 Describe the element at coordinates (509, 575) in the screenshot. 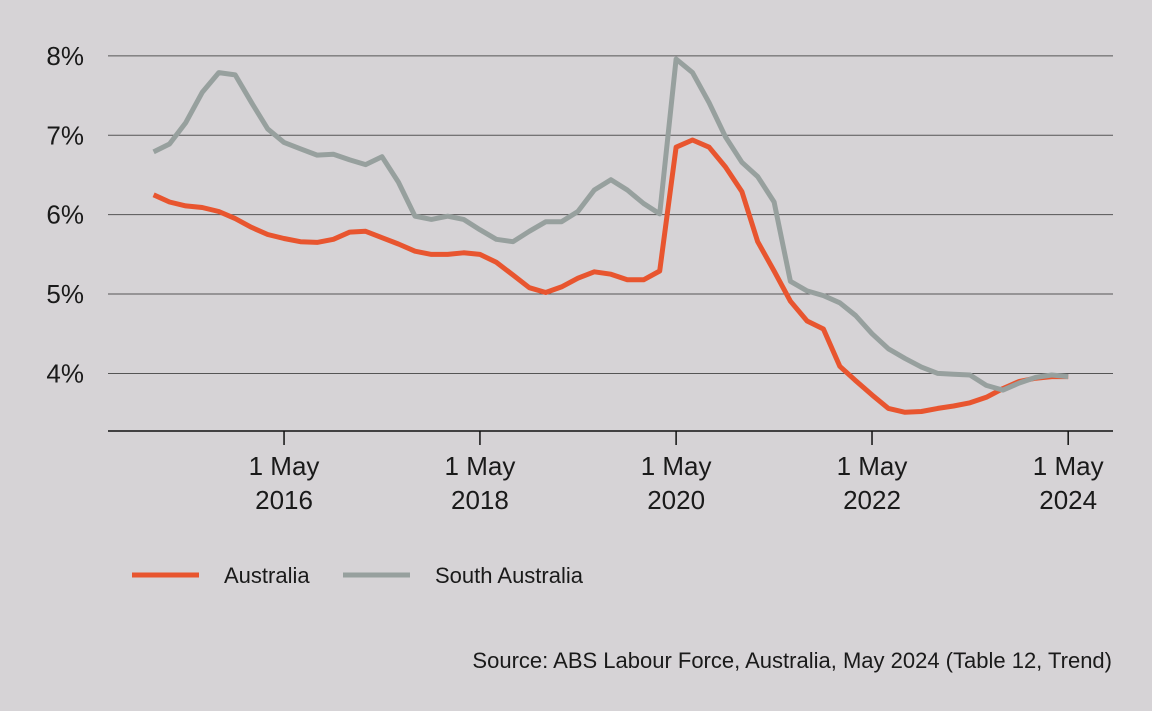

I see `legend-label: South Australia` at that location.